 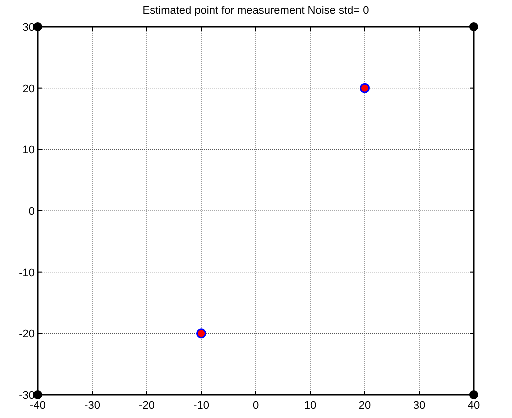 What do you see at coordinates (474, 406) in the screenshot?
I see `x-tick-label: 40` at bounding box center [474, 406].